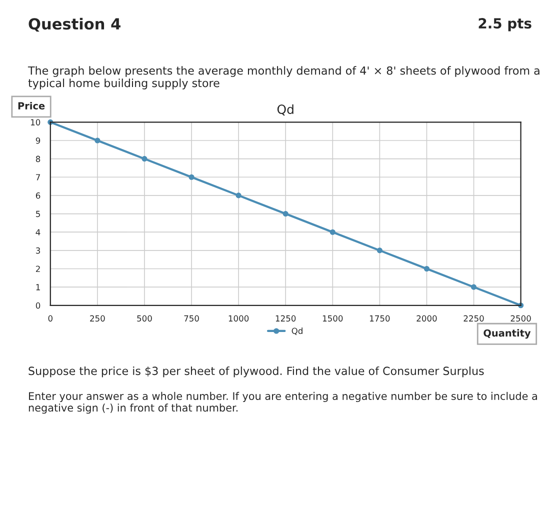  I want to click on y-tick-label: 1, so click(38, 287).